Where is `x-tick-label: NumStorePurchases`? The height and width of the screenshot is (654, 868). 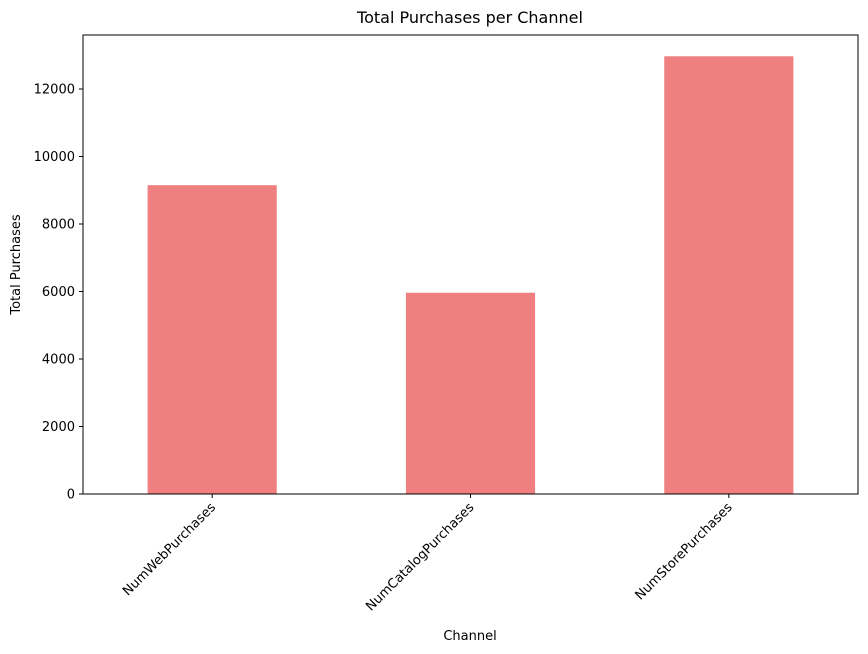 x-tick-label: NumStorePurchases is located at coordinates (684, 551).